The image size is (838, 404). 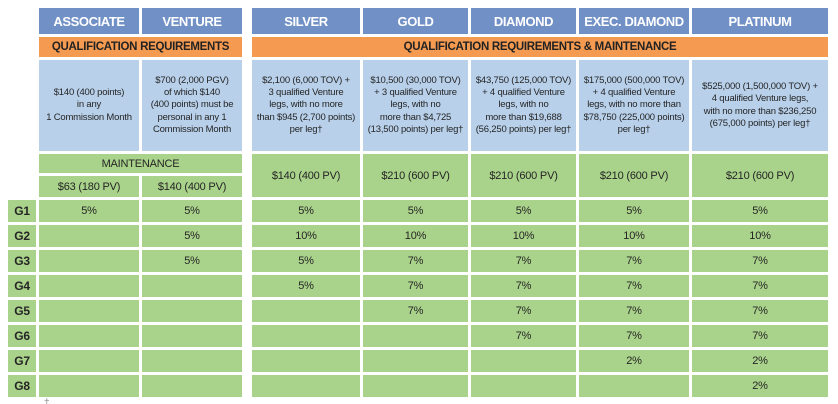 I want to click on maintenance-value-associate: $63 (180 PV), so click(x=89, y=186).